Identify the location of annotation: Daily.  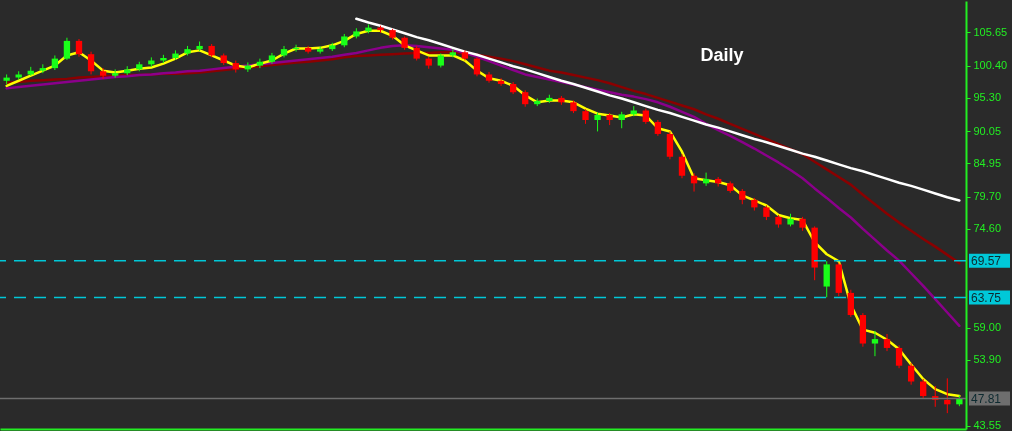
(722, 55).